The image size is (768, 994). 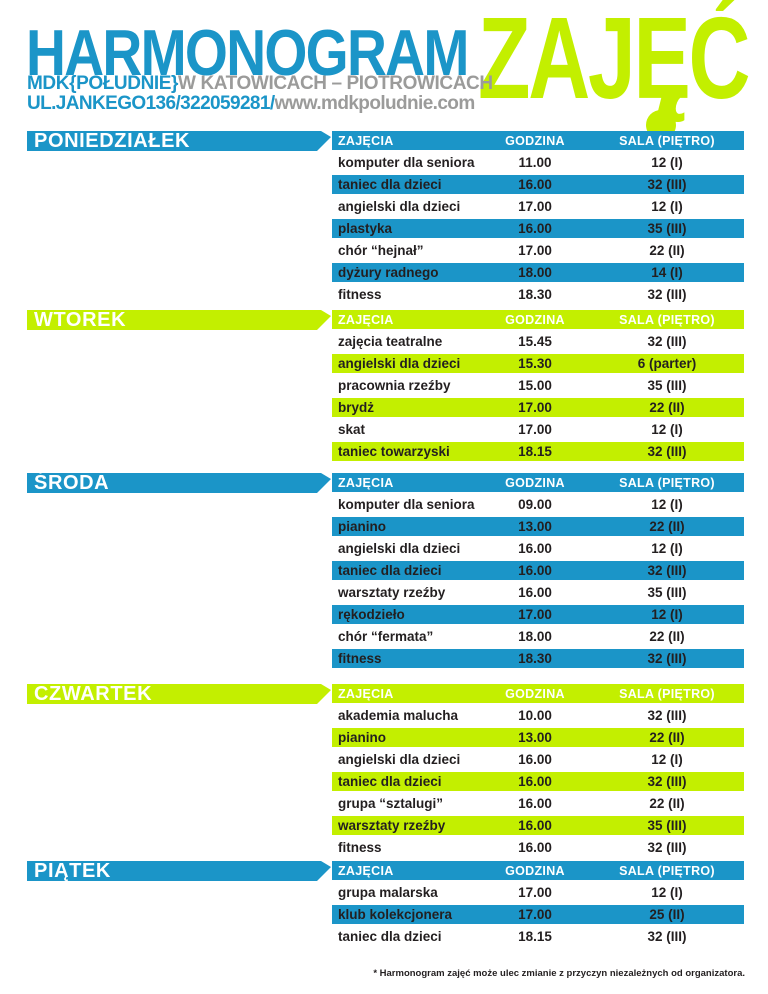 I want to click on activity-cell: grupa “sztalugi”, so click(x=391, y=803).